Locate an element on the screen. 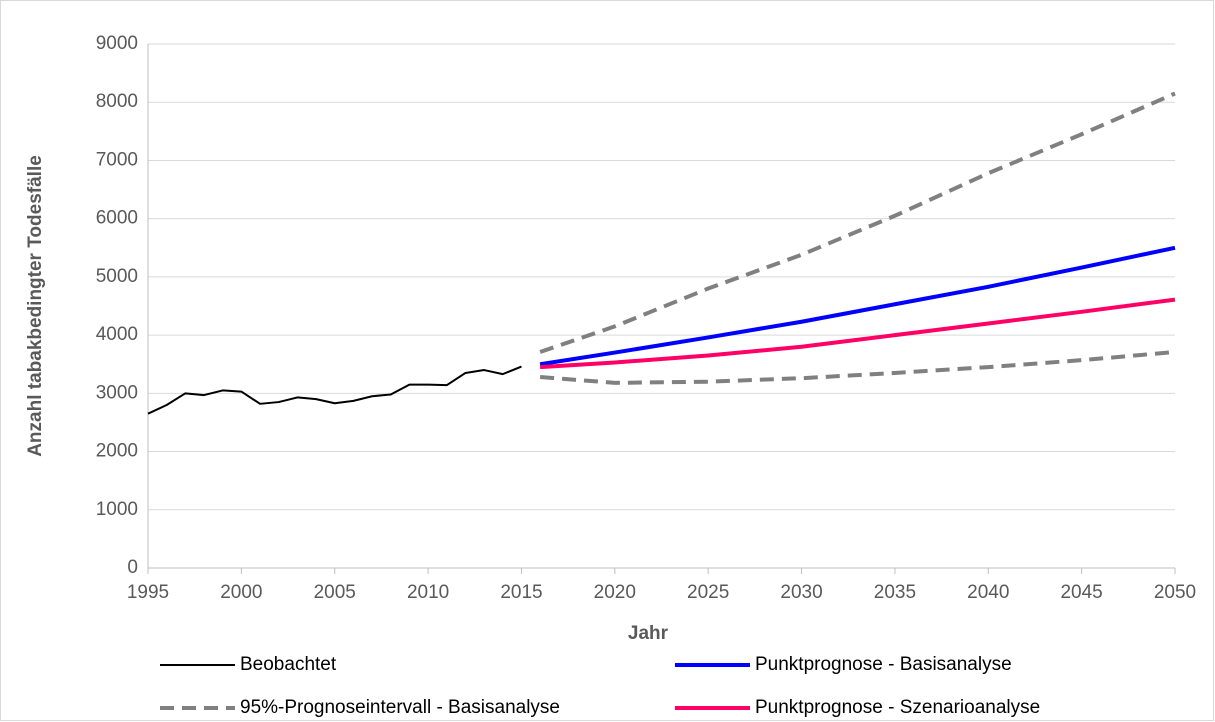 Image resolution: width=1215 pixels, height=722 pixels. y-tick-label: 9000 is located at coordinates (117, 43).